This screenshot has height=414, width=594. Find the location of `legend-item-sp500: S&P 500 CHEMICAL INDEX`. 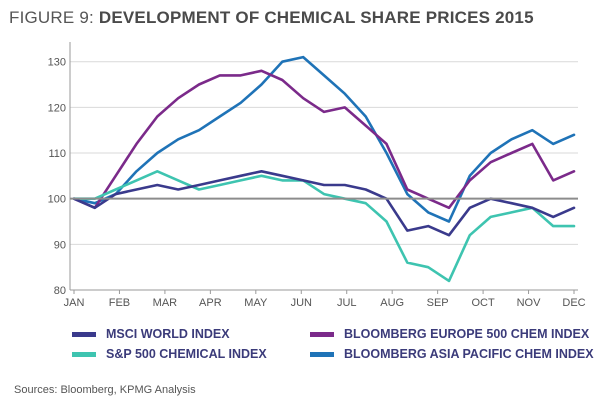

legend-item-sp500: S&P 500 CHEMICAL INDEX is located at coordinates (169, 354).